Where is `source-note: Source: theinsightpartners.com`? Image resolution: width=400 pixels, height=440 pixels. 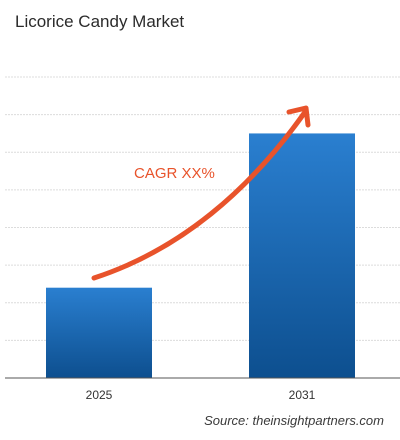 source-note: Source: theinsightpartners.com is located at coordinates (294, 420).